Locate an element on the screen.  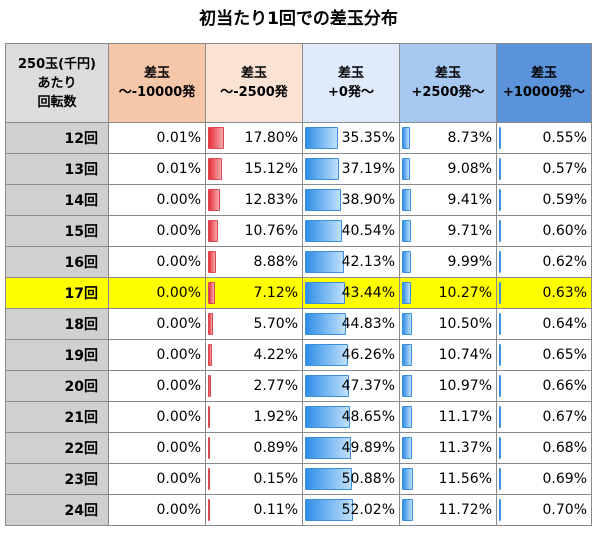
value-cell: 15.12% is located at coordinates (254, 169).